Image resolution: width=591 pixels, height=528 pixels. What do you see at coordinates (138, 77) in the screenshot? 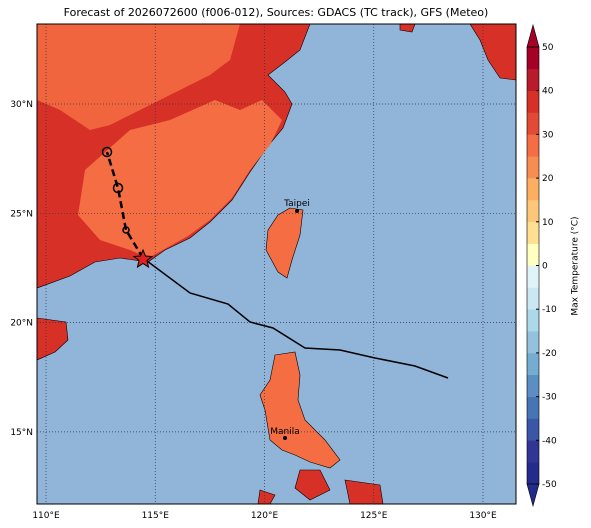
I see `north-warm-area` at bounding box center [138, 77].